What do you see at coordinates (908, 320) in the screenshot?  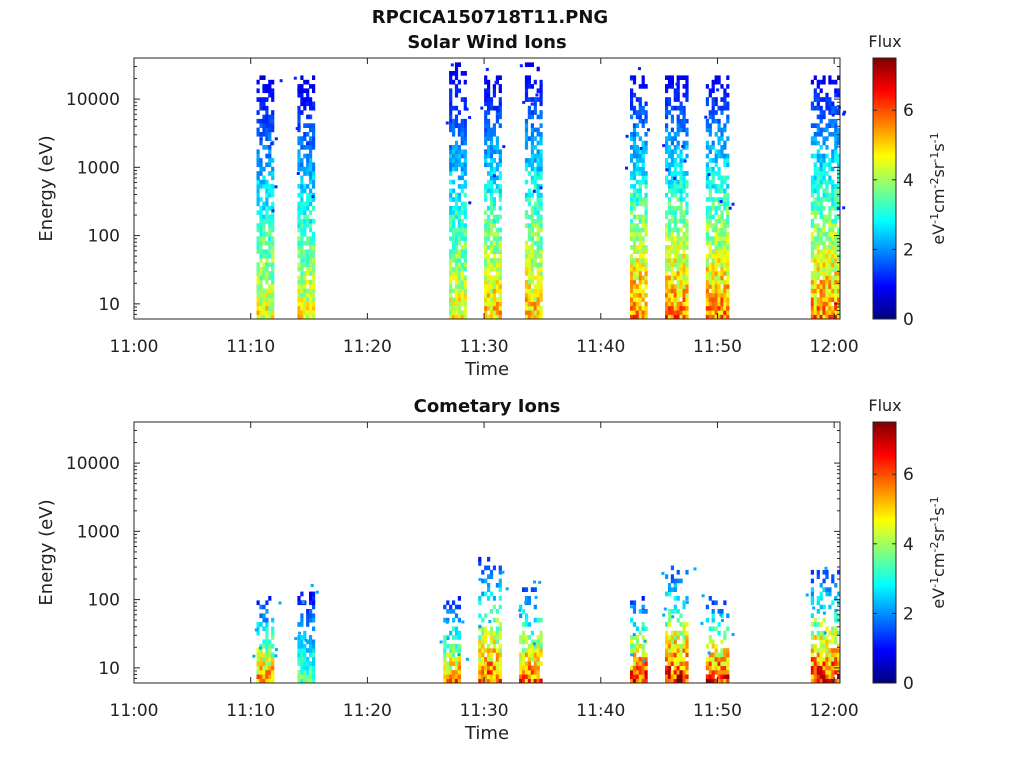 I see `colorbar-tick-label: 0` at bounding box center [908, 320].